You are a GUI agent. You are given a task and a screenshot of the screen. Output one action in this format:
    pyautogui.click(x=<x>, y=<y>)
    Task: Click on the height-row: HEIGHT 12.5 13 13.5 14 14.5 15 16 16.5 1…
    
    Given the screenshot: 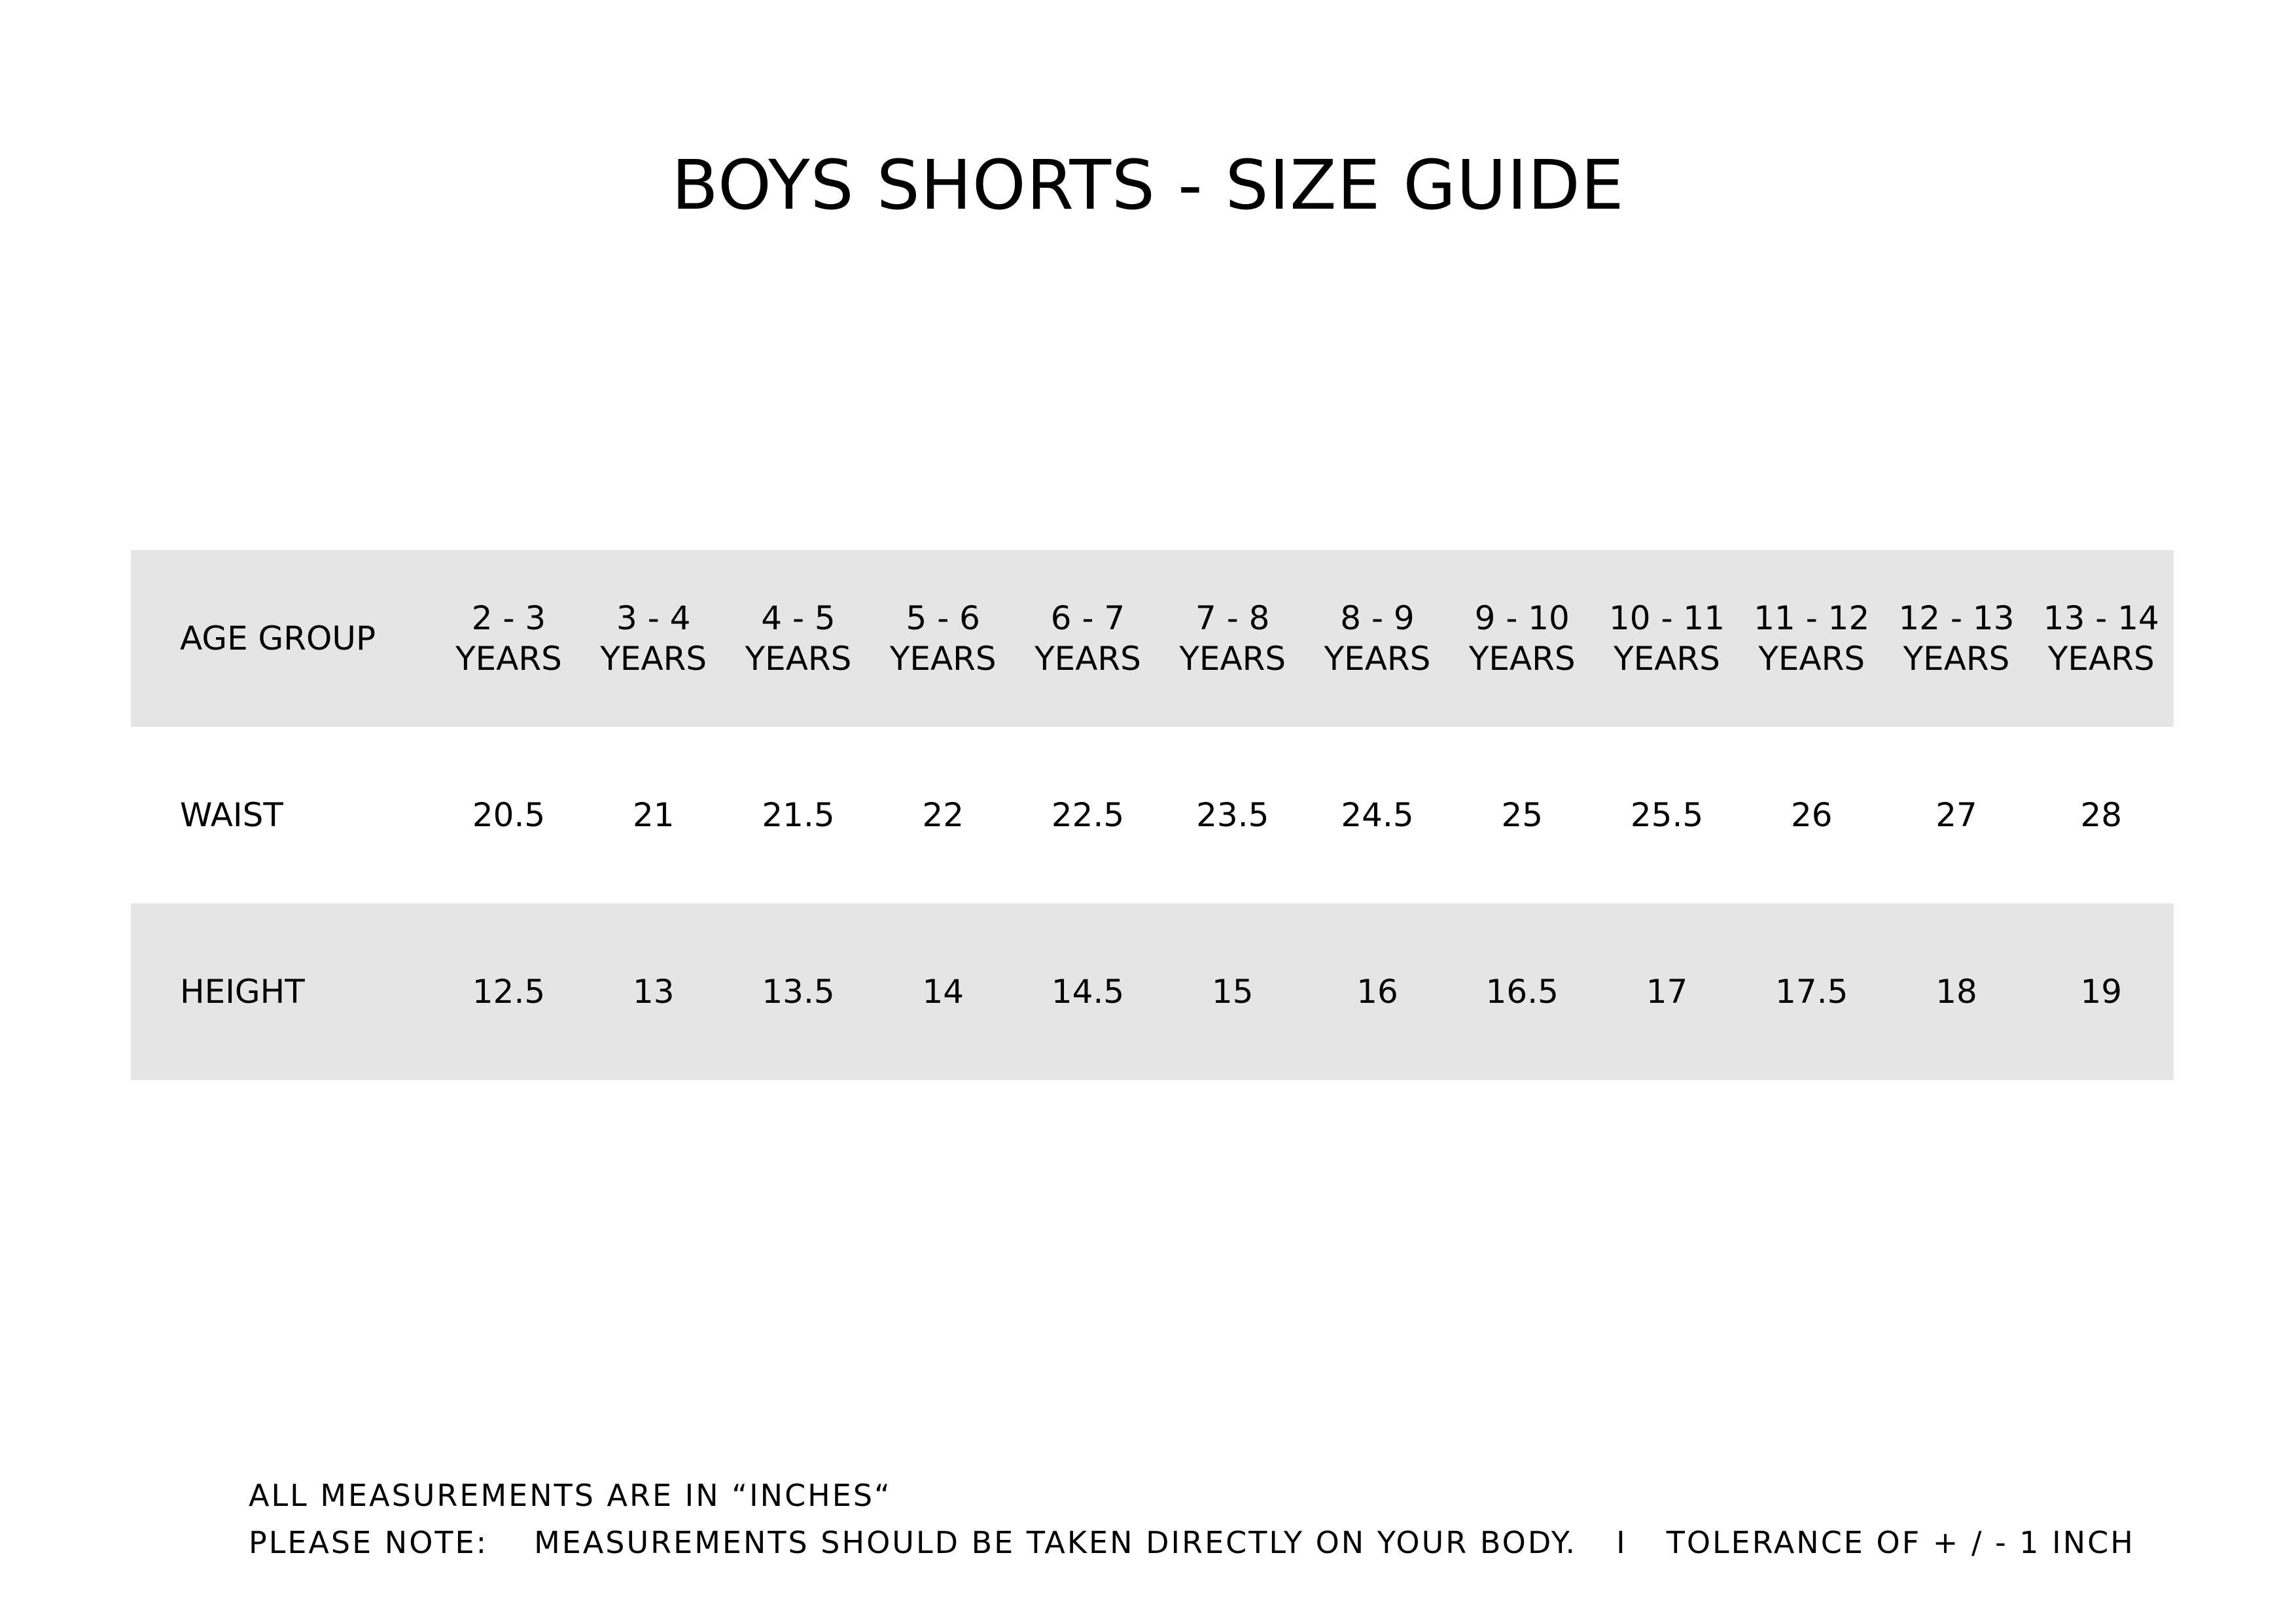 What is the action you would take?
    pyautogui.click(x=1152, y=992)
    